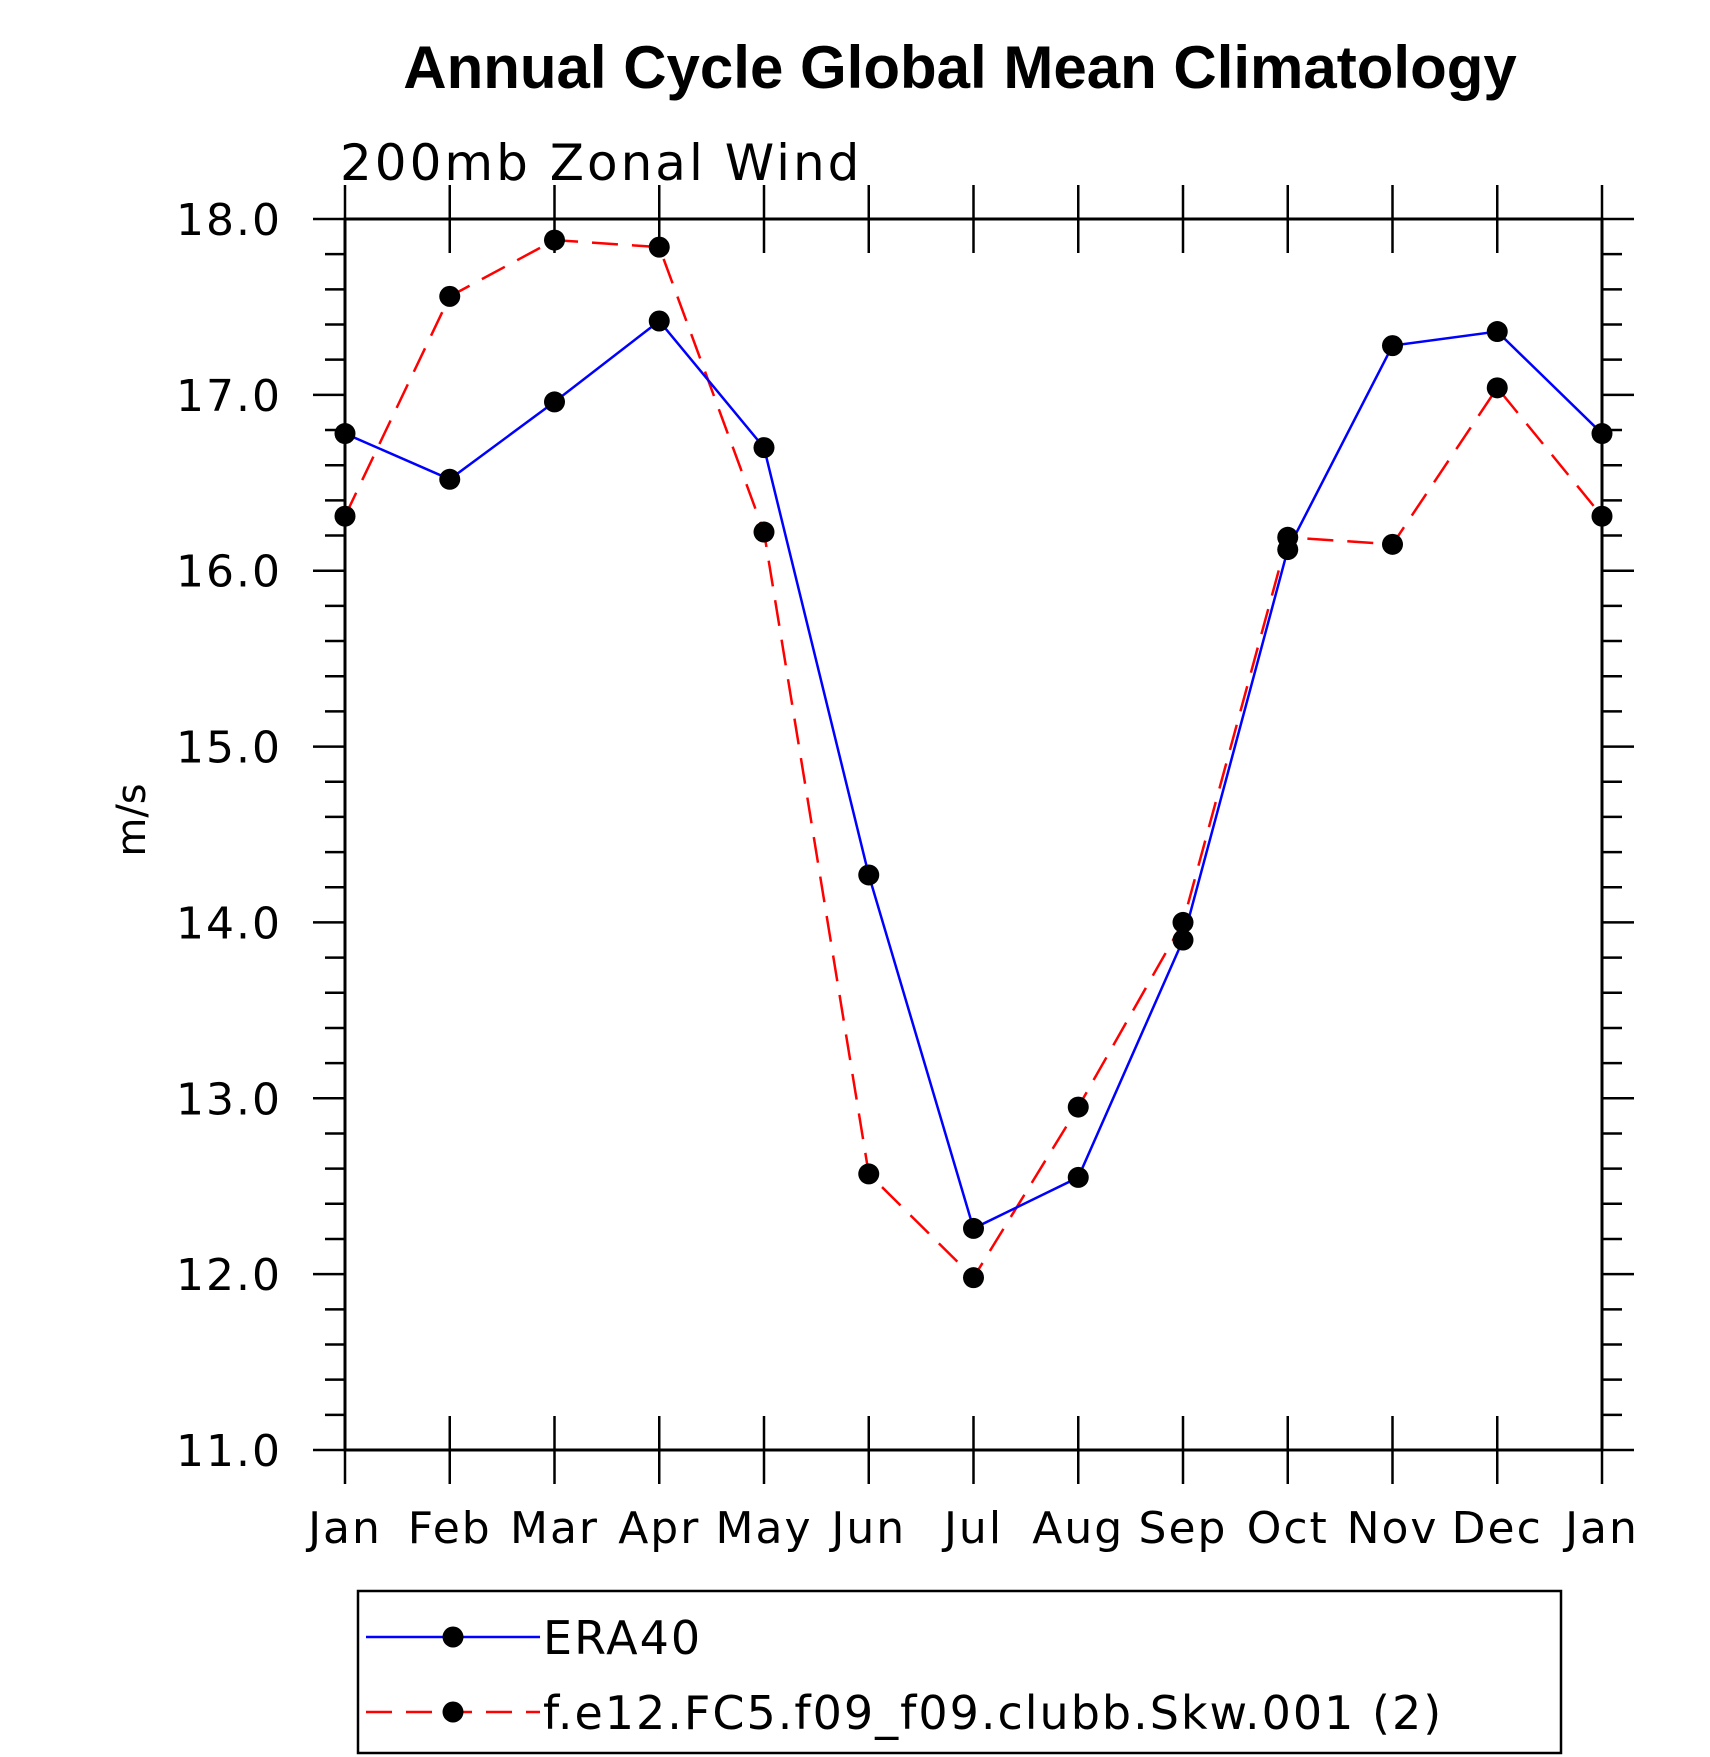 The height and width of the screenshot is (1757, 1710). What do you see at coordinates (1078, 1528) in the screenshot?
I see `x-tick-label: Aug` at bounding box center [1078, 1528].